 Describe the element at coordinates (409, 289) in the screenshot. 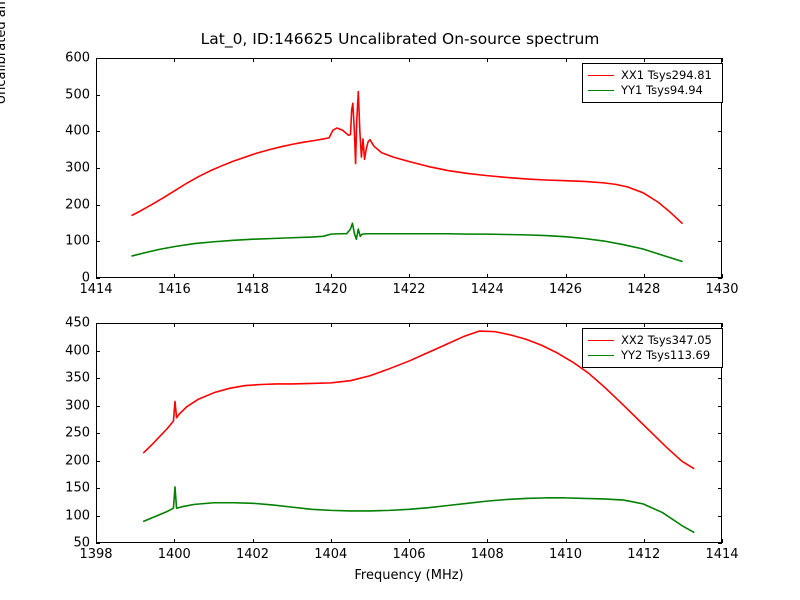

I see `x-tick-label: 1422` at that location.